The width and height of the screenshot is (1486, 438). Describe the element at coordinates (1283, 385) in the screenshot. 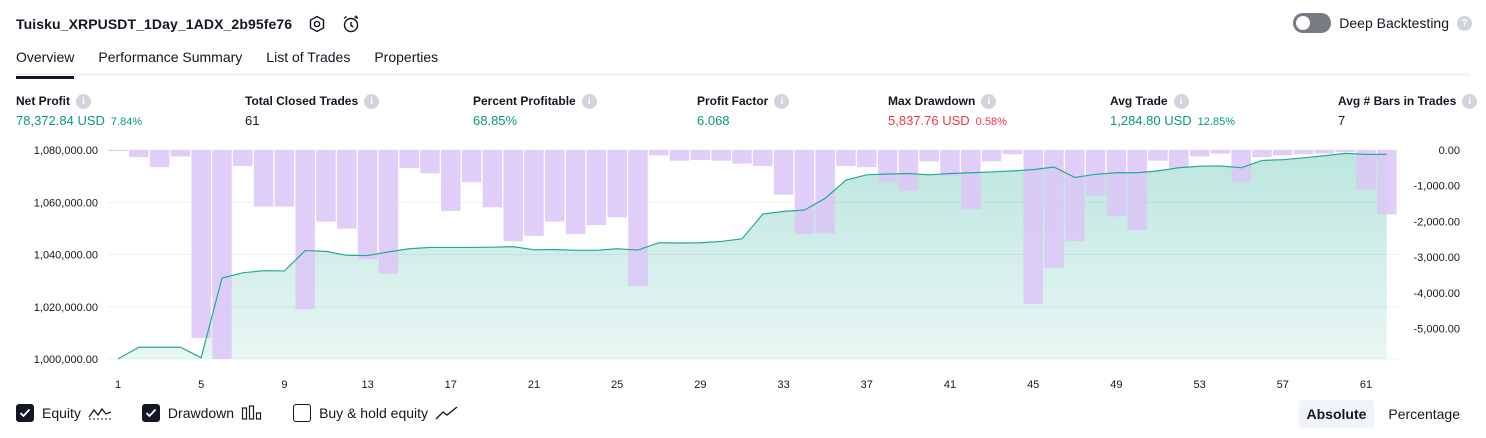

I see `x-axis-tick-label: 57` at that location.